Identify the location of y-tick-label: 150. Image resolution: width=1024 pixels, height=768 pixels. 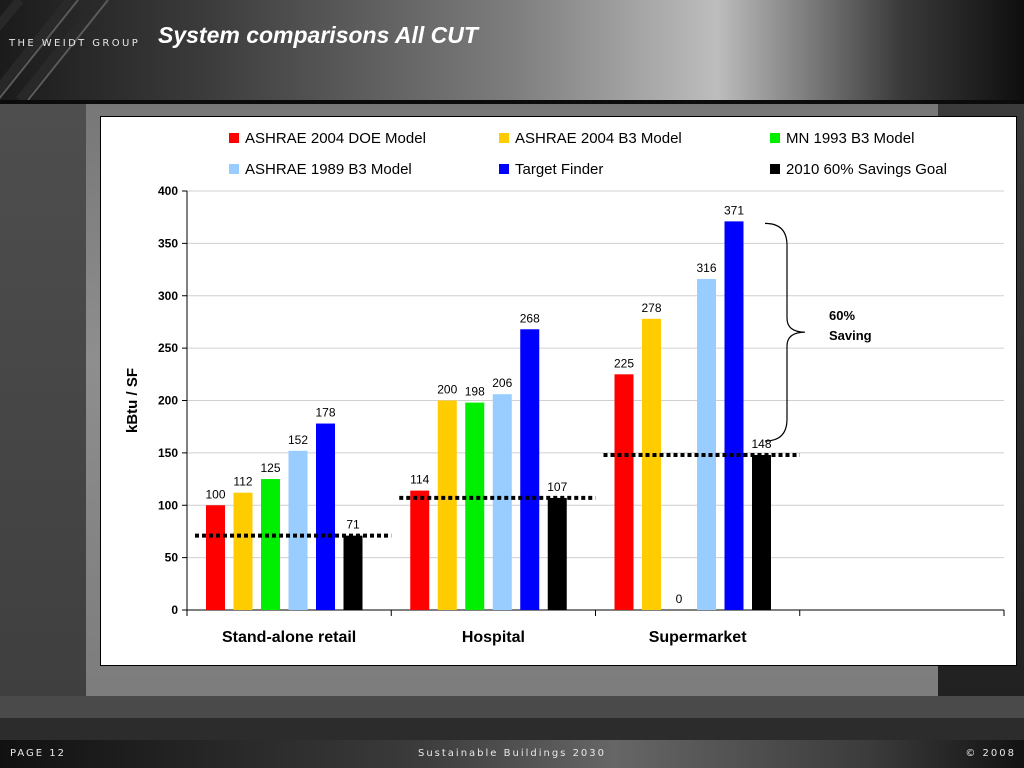
(168, 453).